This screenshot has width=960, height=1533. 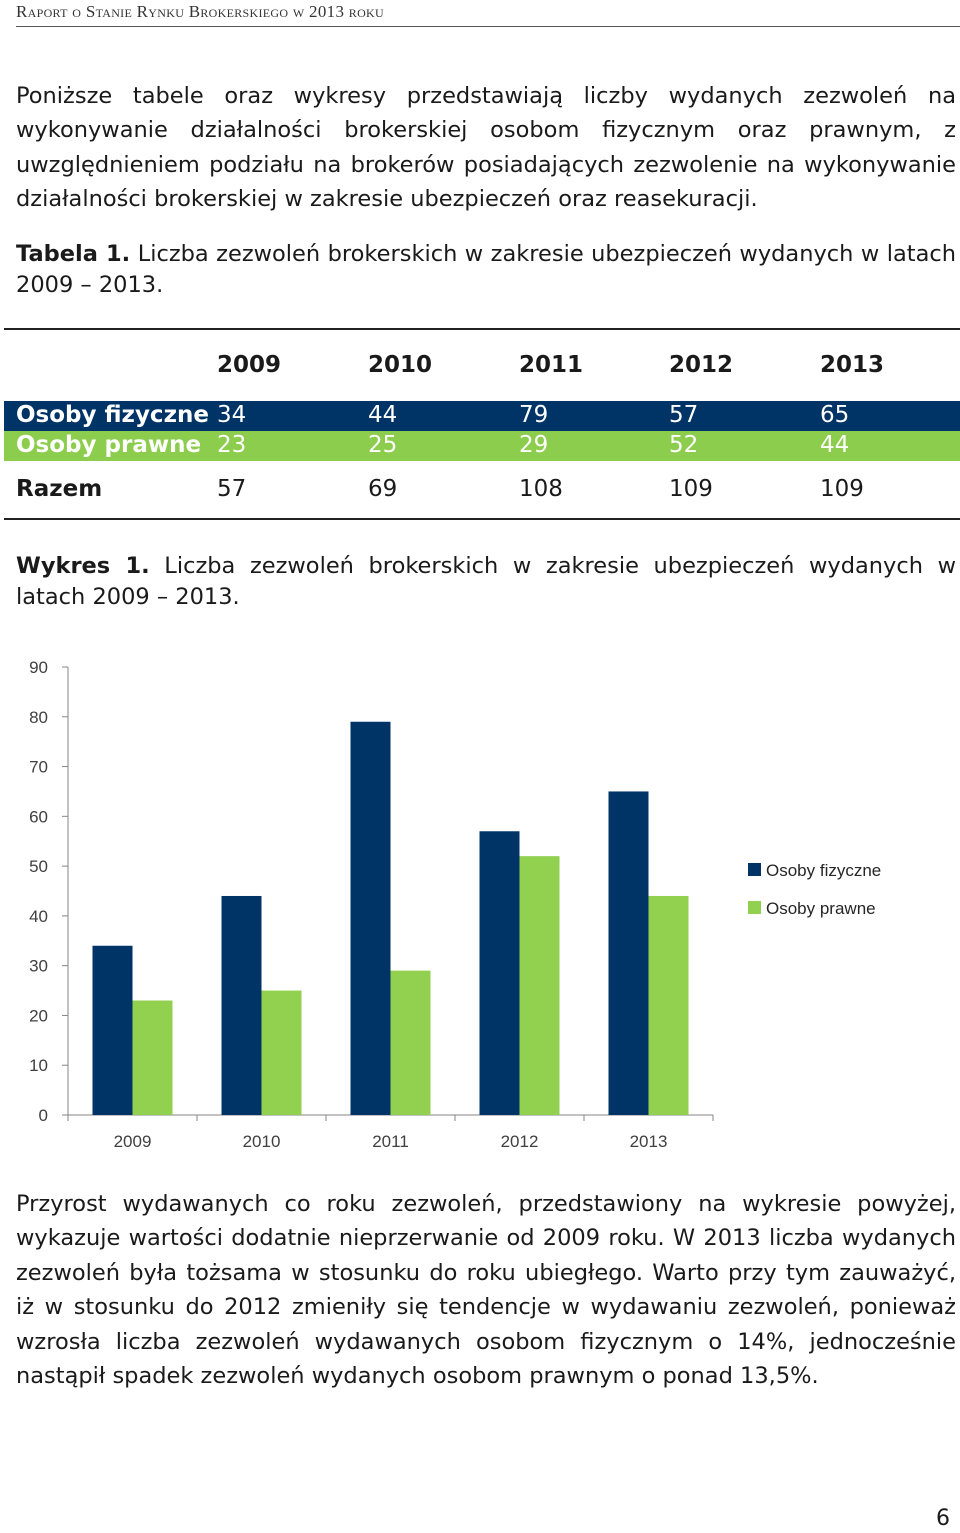 I want to click on total-label: Razem, so click(x=59, y=489).